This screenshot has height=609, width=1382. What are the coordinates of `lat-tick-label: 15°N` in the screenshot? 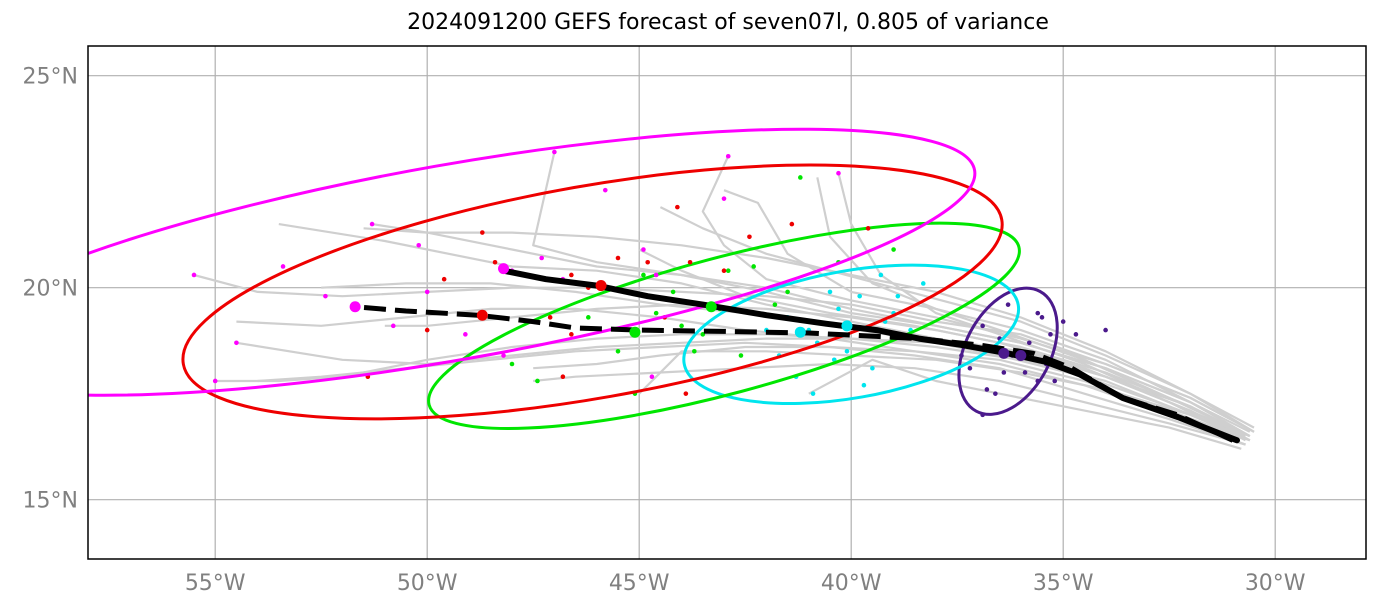 It's located at (50, 501).